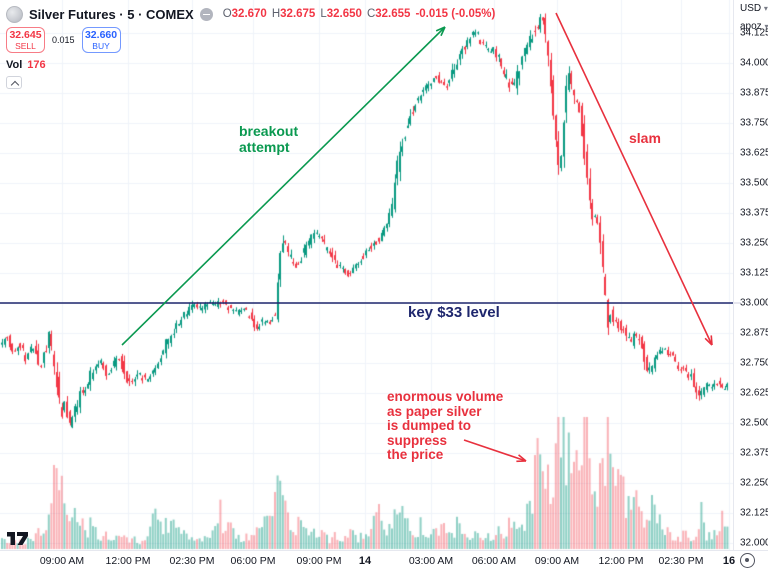 Image resolution: width=768 pixels, height=570 pixels. Describe the element at coordinates (298, 14) in the screenshot. I see `high-value: 32.675` at that location.